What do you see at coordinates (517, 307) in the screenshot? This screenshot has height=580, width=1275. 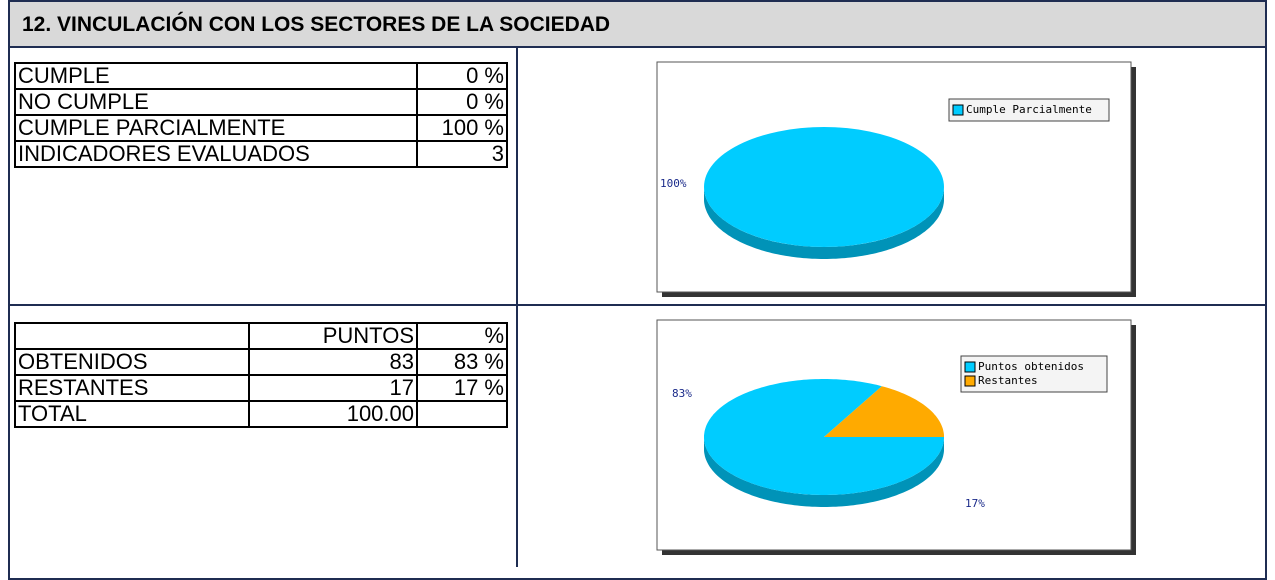 I see `column-divider` at bounding box center [517, 307].